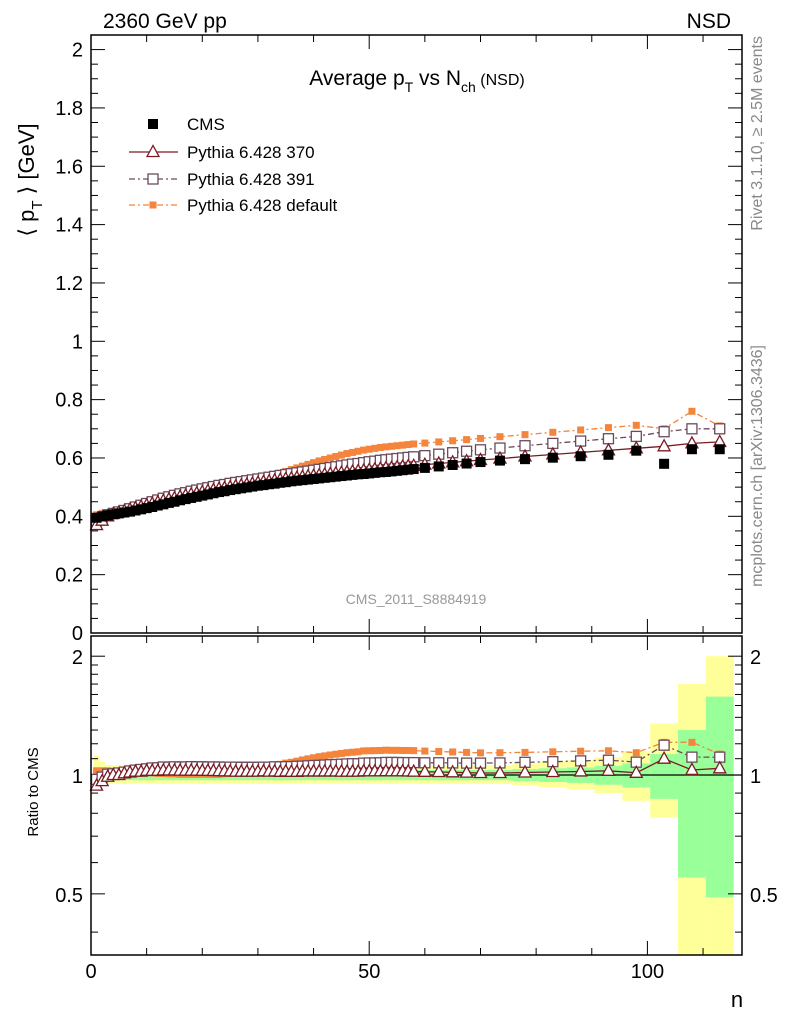  I want to click on y-tick-label: 0.8, so click(69, 401).